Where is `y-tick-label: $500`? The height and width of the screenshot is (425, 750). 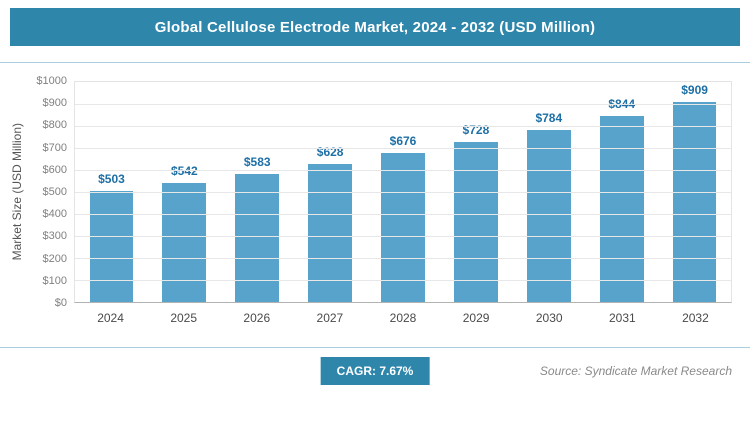 y-tick-label: $500 is located at coordinates (54, 192).